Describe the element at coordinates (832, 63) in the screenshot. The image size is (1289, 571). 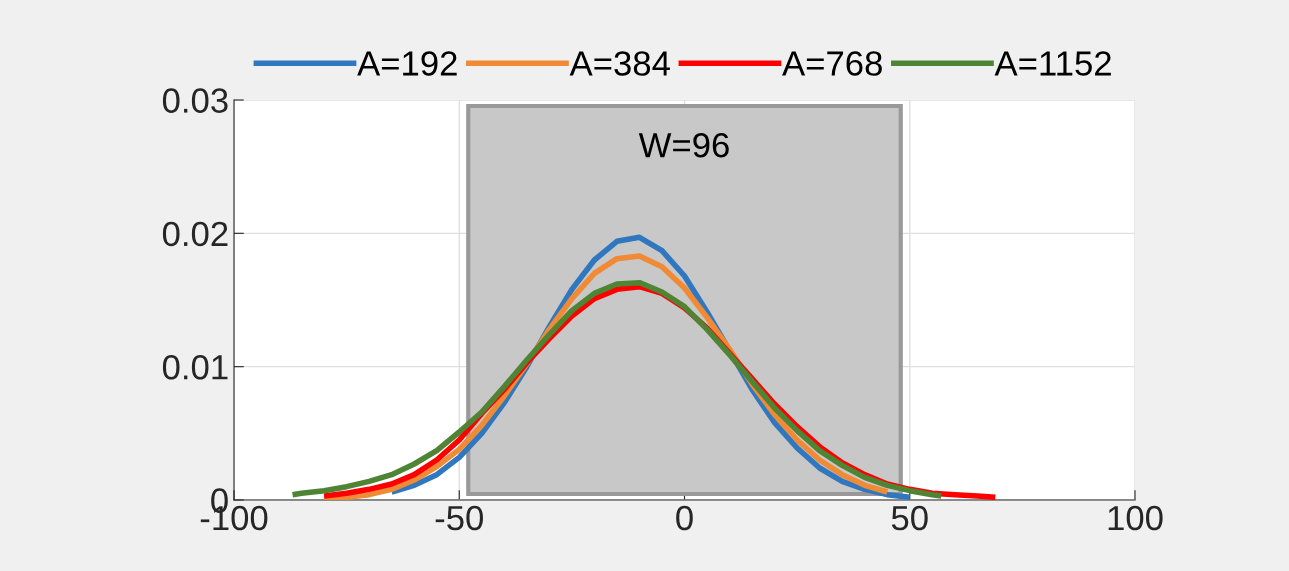
I see `legend-label: A=768` at that location.